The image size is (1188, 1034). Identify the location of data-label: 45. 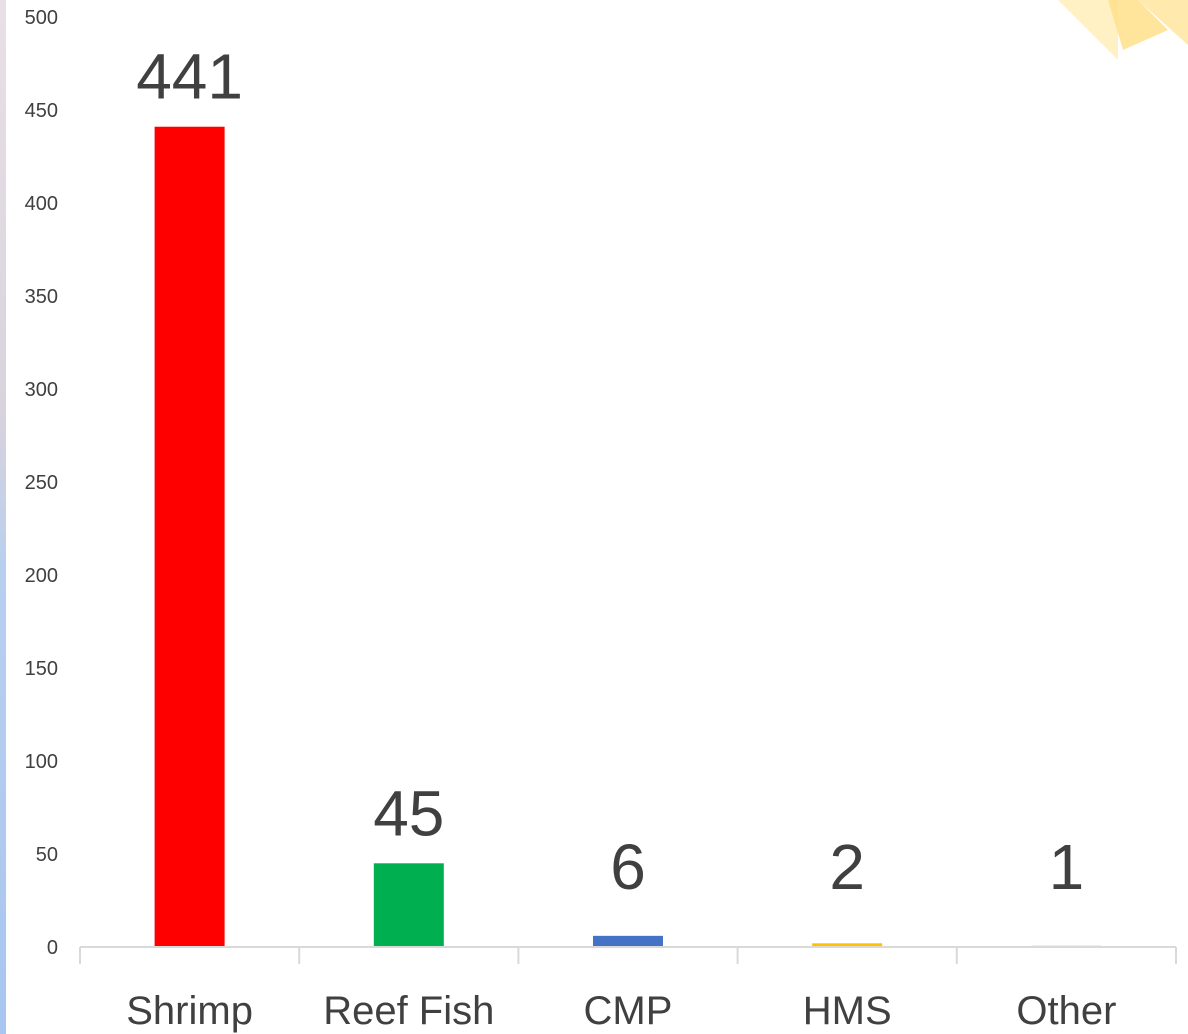
(408, 813).